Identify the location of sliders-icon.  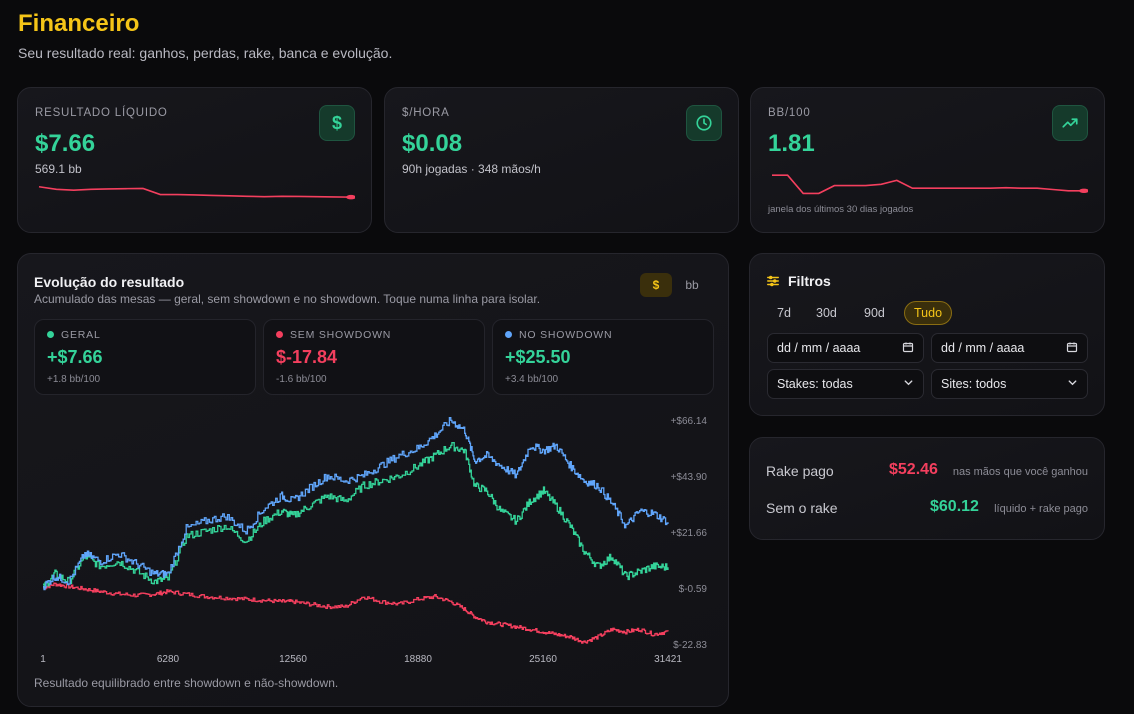
(773, 282).